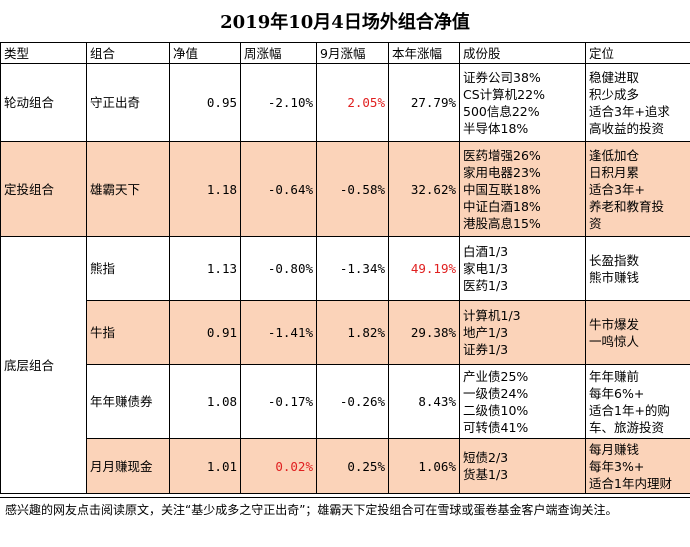 This screenshot has height=547, width=690. What do you see at coordinates (43, 189) in the screenshot?
I see `group-label: 定投组合` at bounding box center [43, 189].